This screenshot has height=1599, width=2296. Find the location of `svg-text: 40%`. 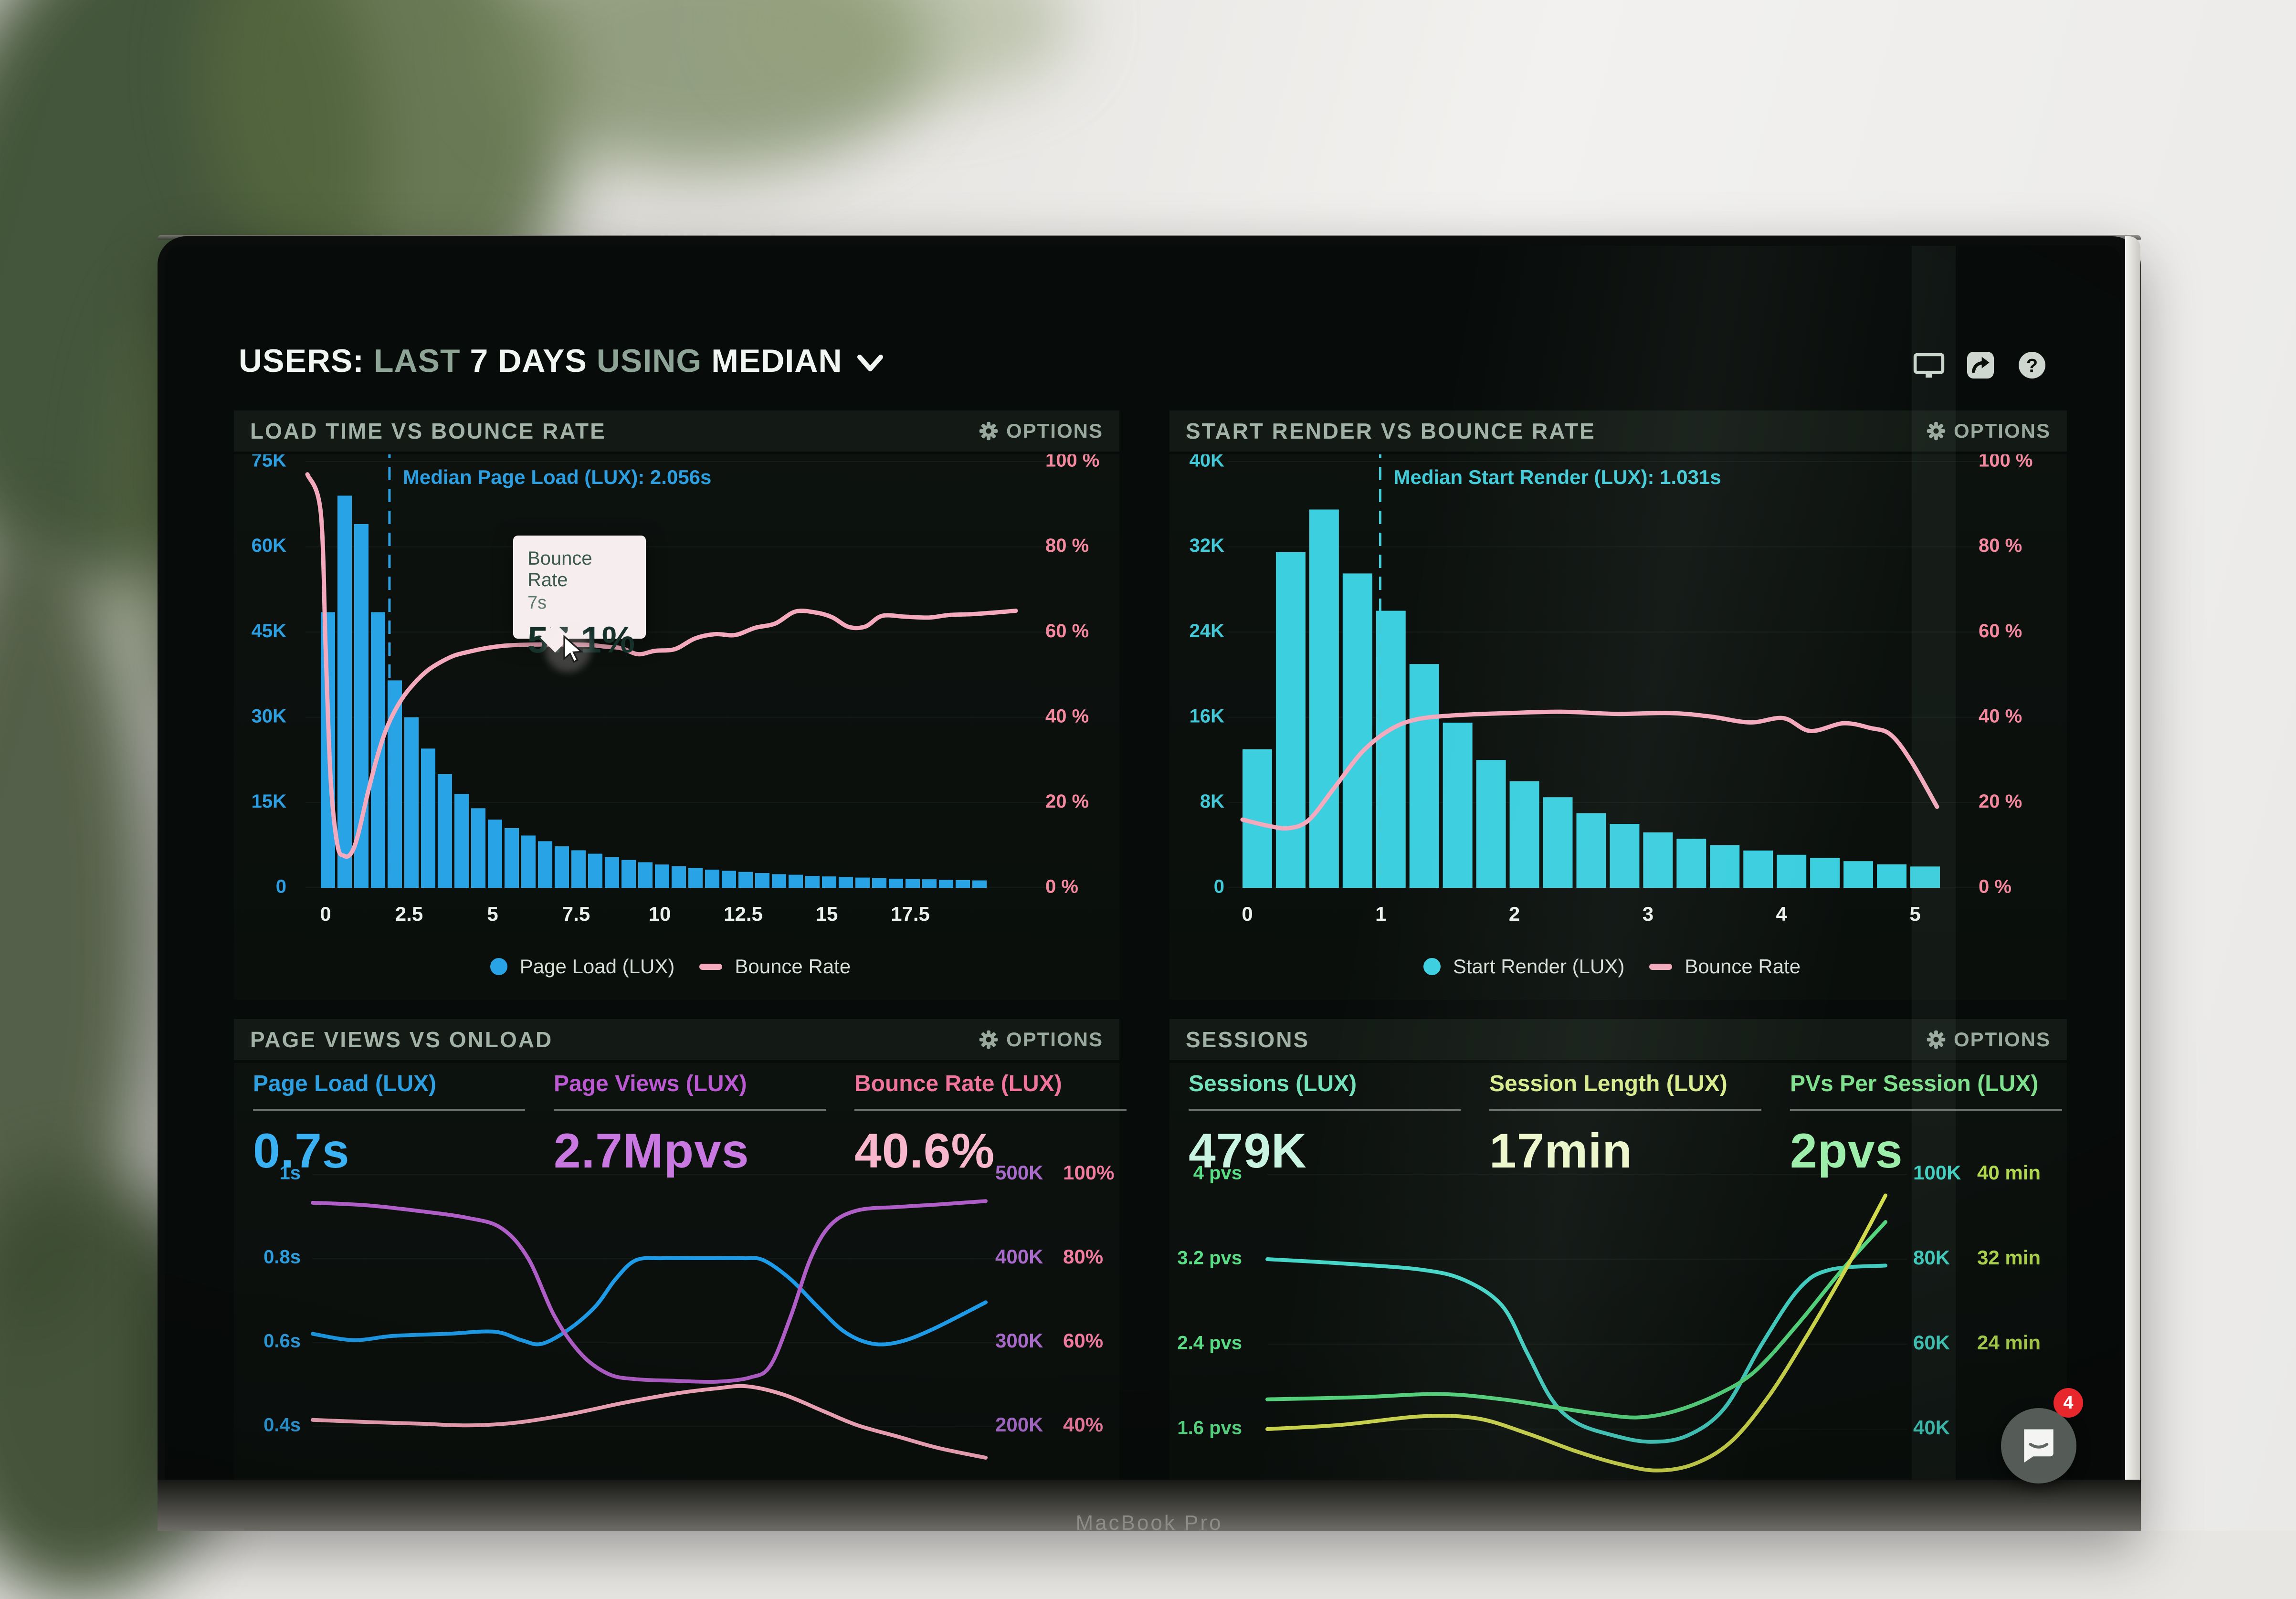

svg-text: 40% is located at coordinates (1083, 1424).